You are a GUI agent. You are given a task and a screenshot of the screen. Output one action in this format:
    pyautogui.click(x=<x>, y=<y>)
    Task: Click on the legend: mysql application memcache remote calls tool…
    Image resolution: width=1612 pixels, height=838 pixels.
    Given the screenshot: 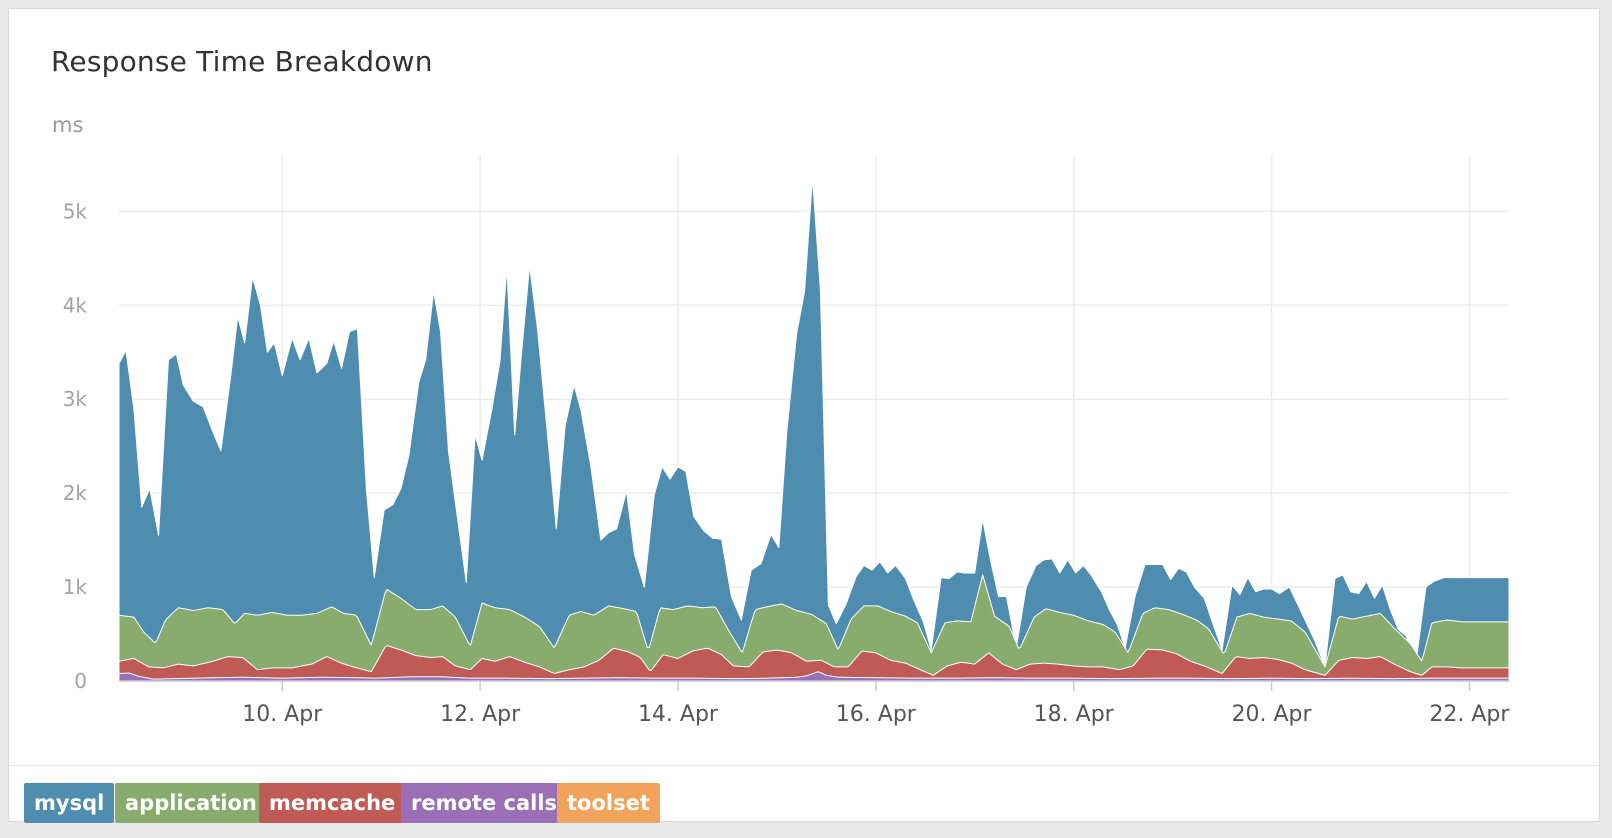 What is the action you would take?
    pyautogui.click(x=804, y=794)
    